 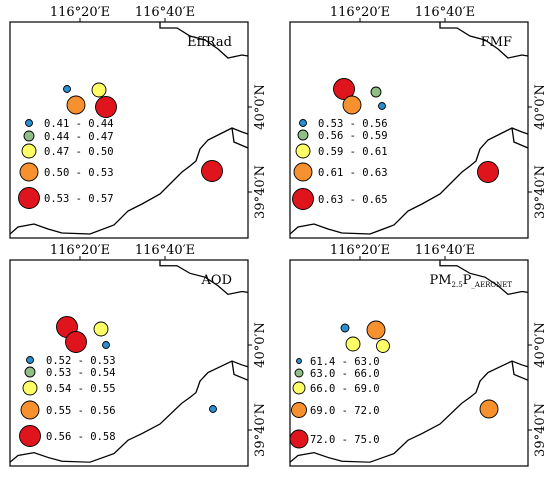 What do you see at coordinates (81, 361) in the screenshot?
I see `legend-label: 0.52 - 0.53` at bounding box center [81, 361].